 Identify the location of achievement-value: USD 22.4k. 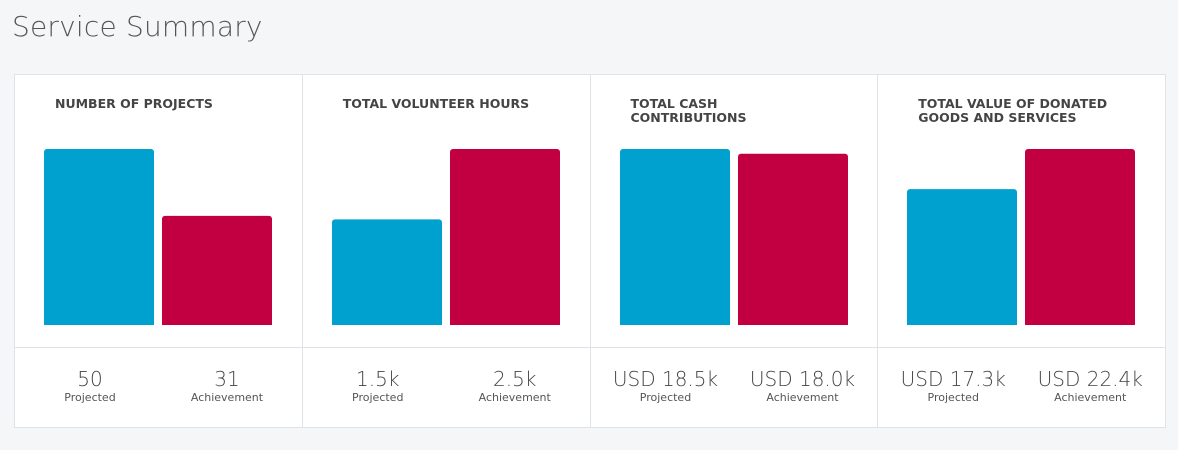
(1090, 379).